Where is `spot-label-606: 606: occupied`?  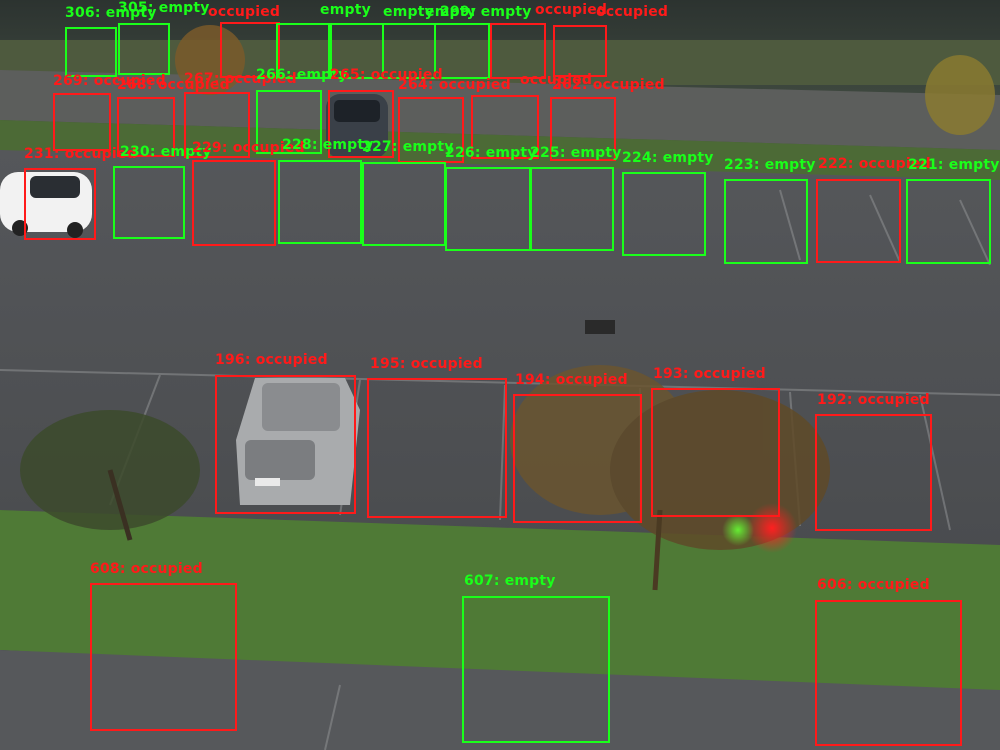
spot-label-606: 606: occupied is located at coordinates (873, 585).